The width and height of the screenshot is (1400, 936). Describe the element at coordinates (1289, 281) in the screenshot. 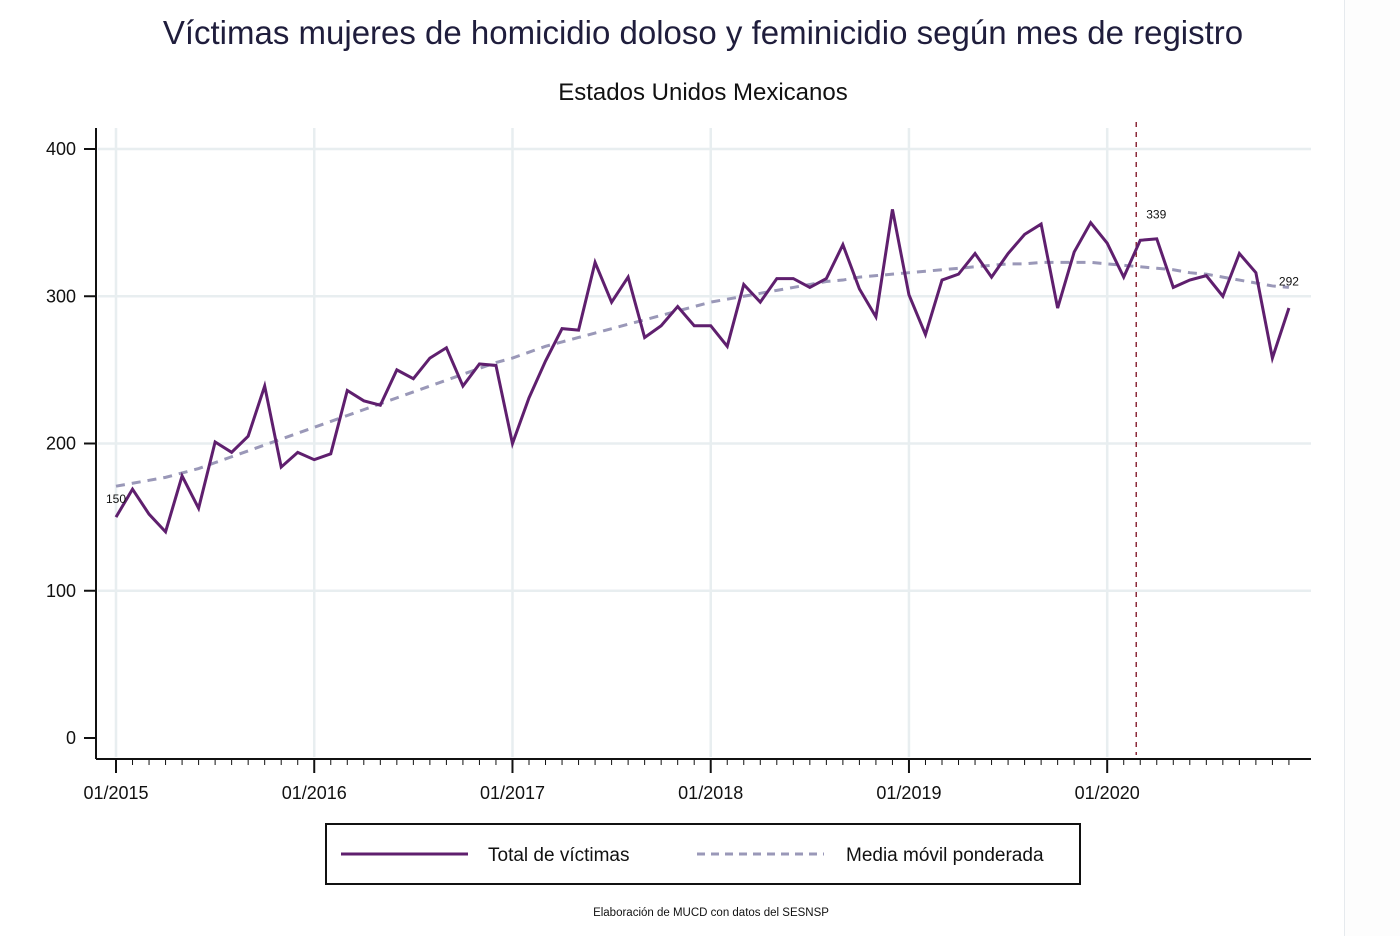

I see `data-label: 292` at that location.